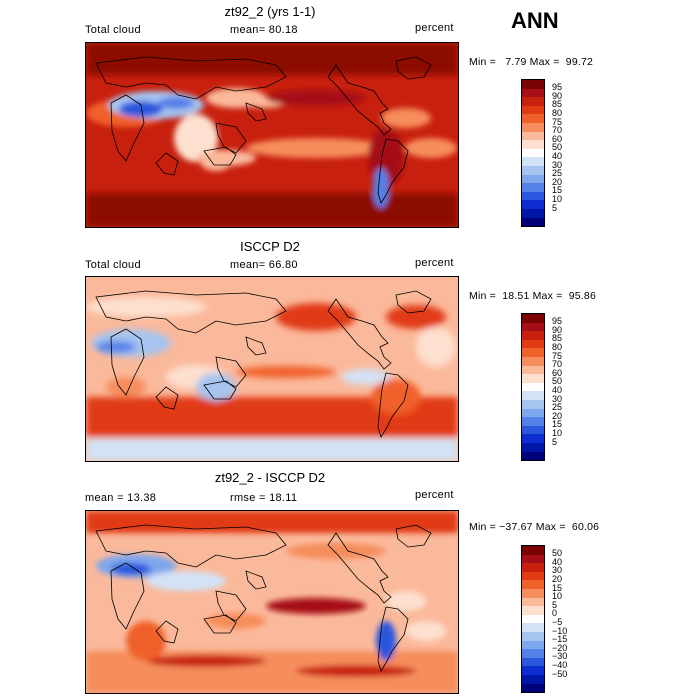 The image size is (700, 700). I want to click on colorbar-tick-label: 95, so click(557, 321).